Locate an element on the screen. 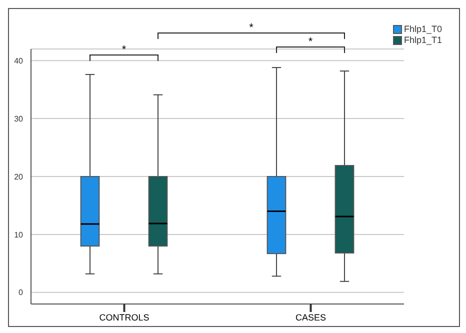  y-tick-label: 40 is located at coordinates (19, 61).